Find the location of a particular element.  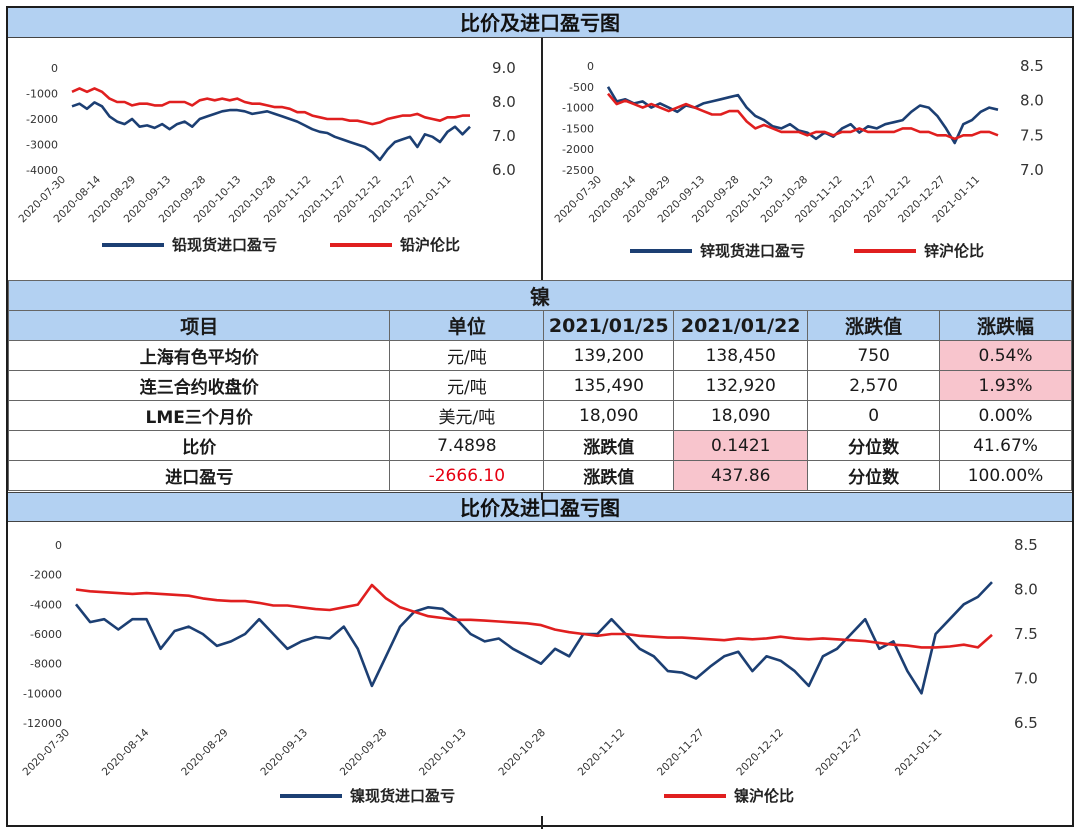

lead-right-tick-label: 7.0 is located at coordinates (504, 136).